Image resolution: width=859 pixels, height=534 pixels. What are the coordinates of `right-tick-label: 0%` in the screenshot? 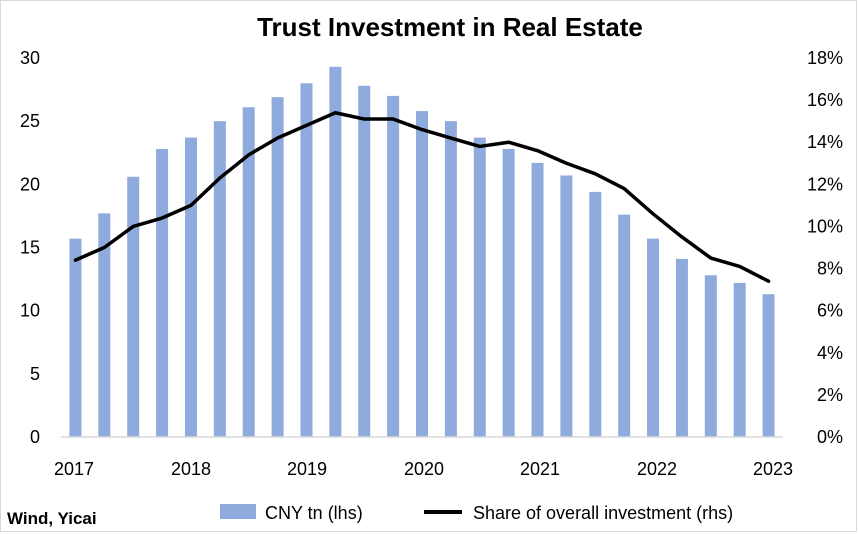 It's located at (830, 437).